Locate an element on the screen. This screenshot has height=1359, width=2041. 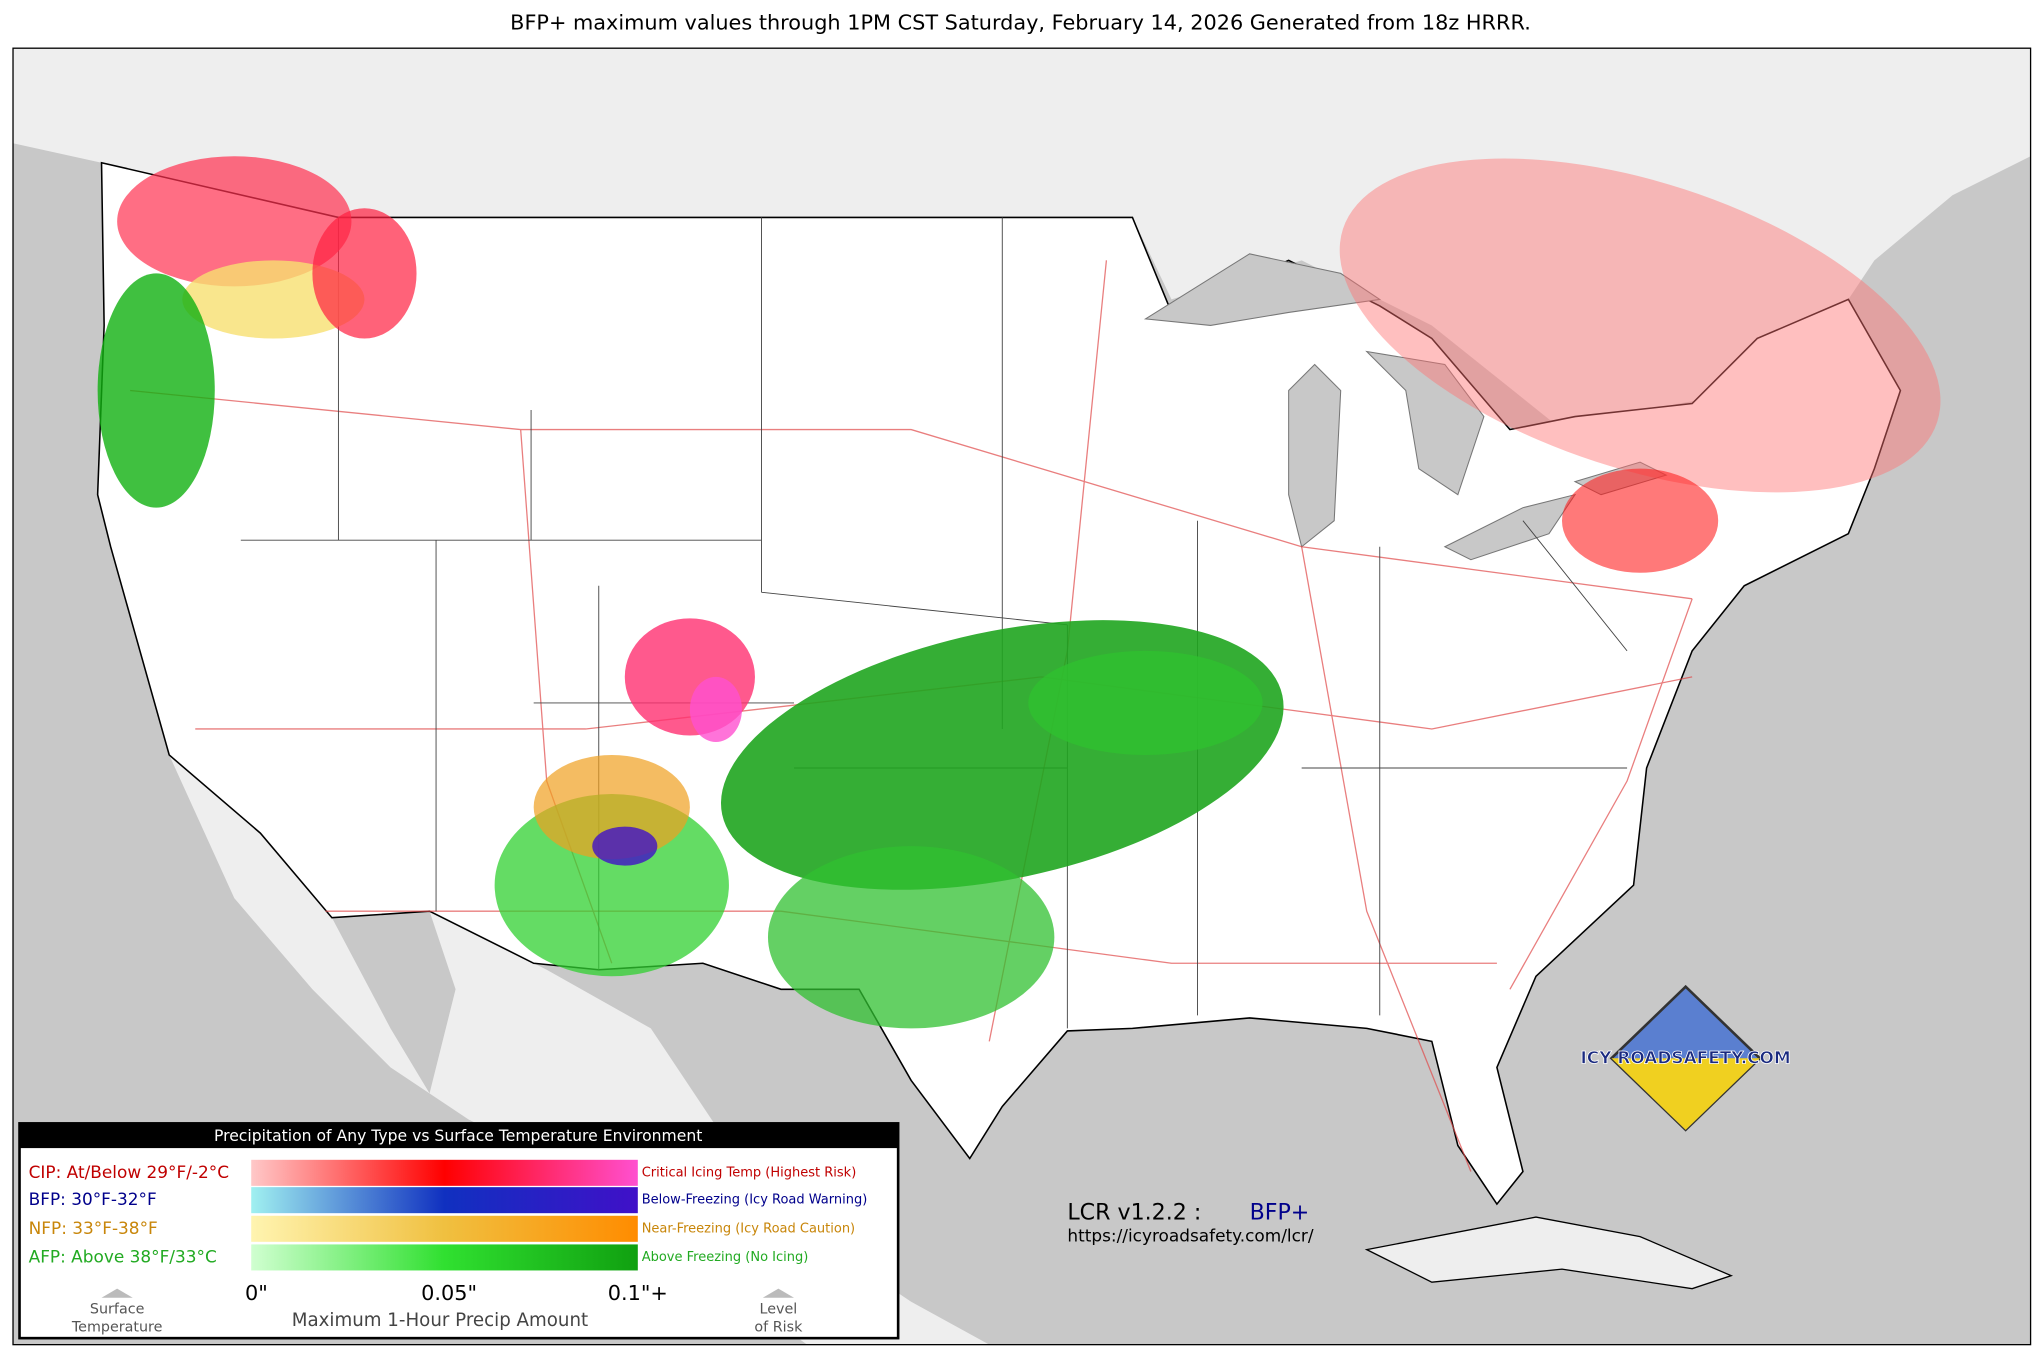
url-label: https://icyroadsafety.com/lcr/ is located at coordinates (1190, 1236).